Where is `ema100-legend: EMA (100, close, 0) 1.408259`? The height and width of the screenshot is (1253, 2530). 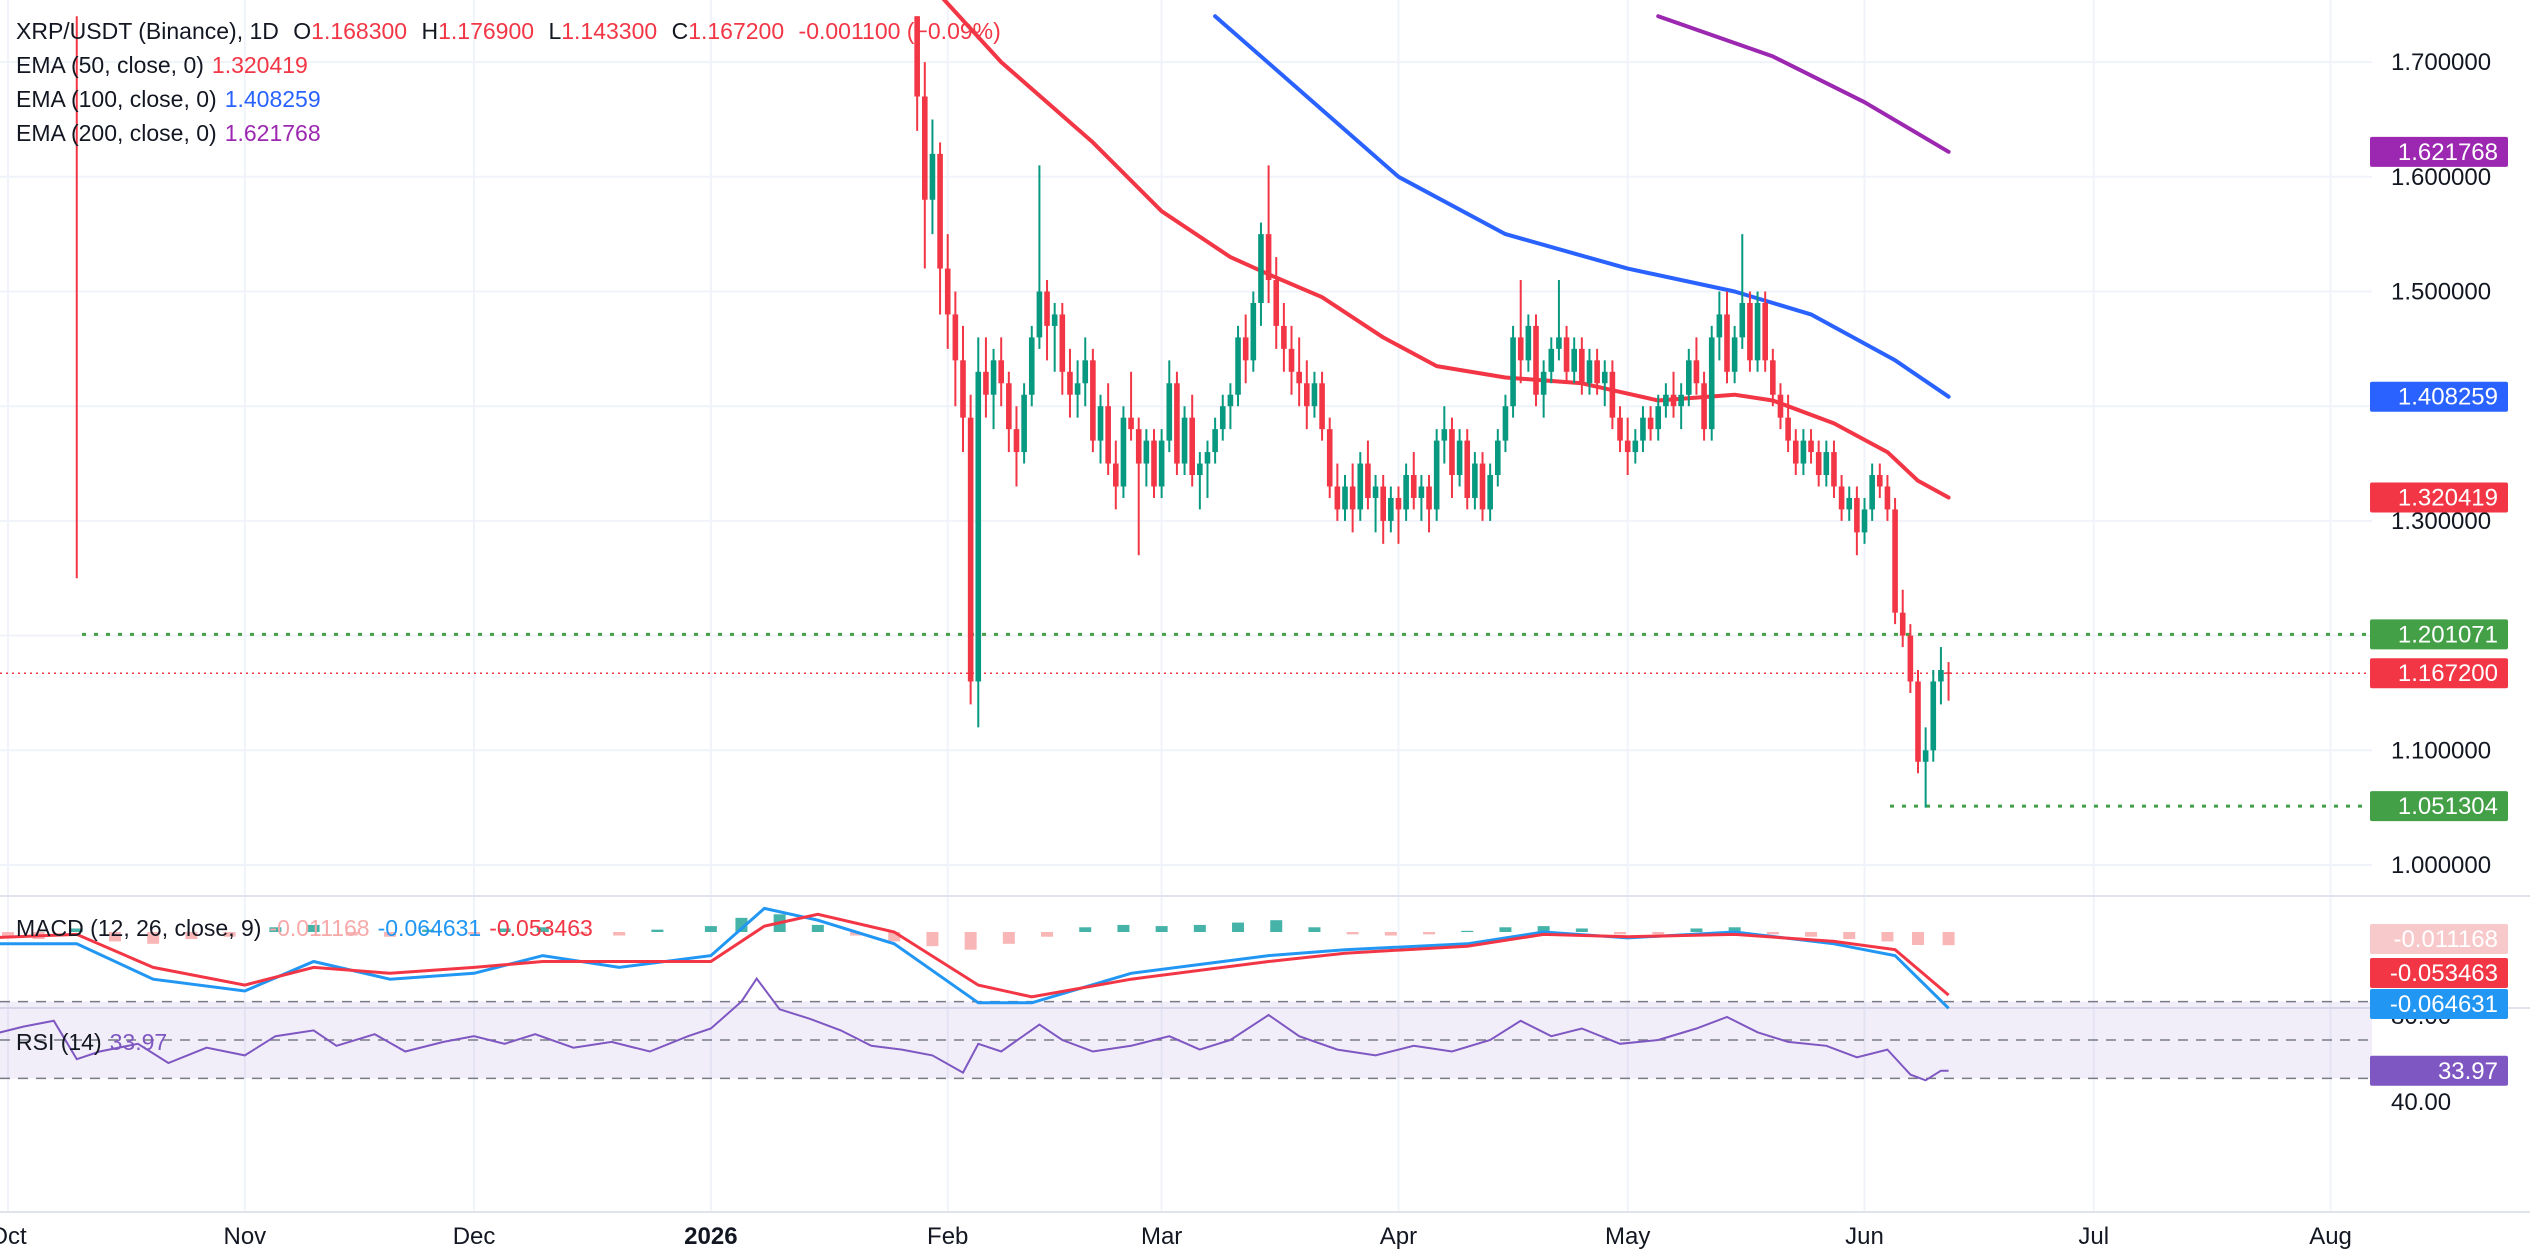
ema100-legend: EMA (100, close, 0) 1.408259 is located at coordinates (172, 99).